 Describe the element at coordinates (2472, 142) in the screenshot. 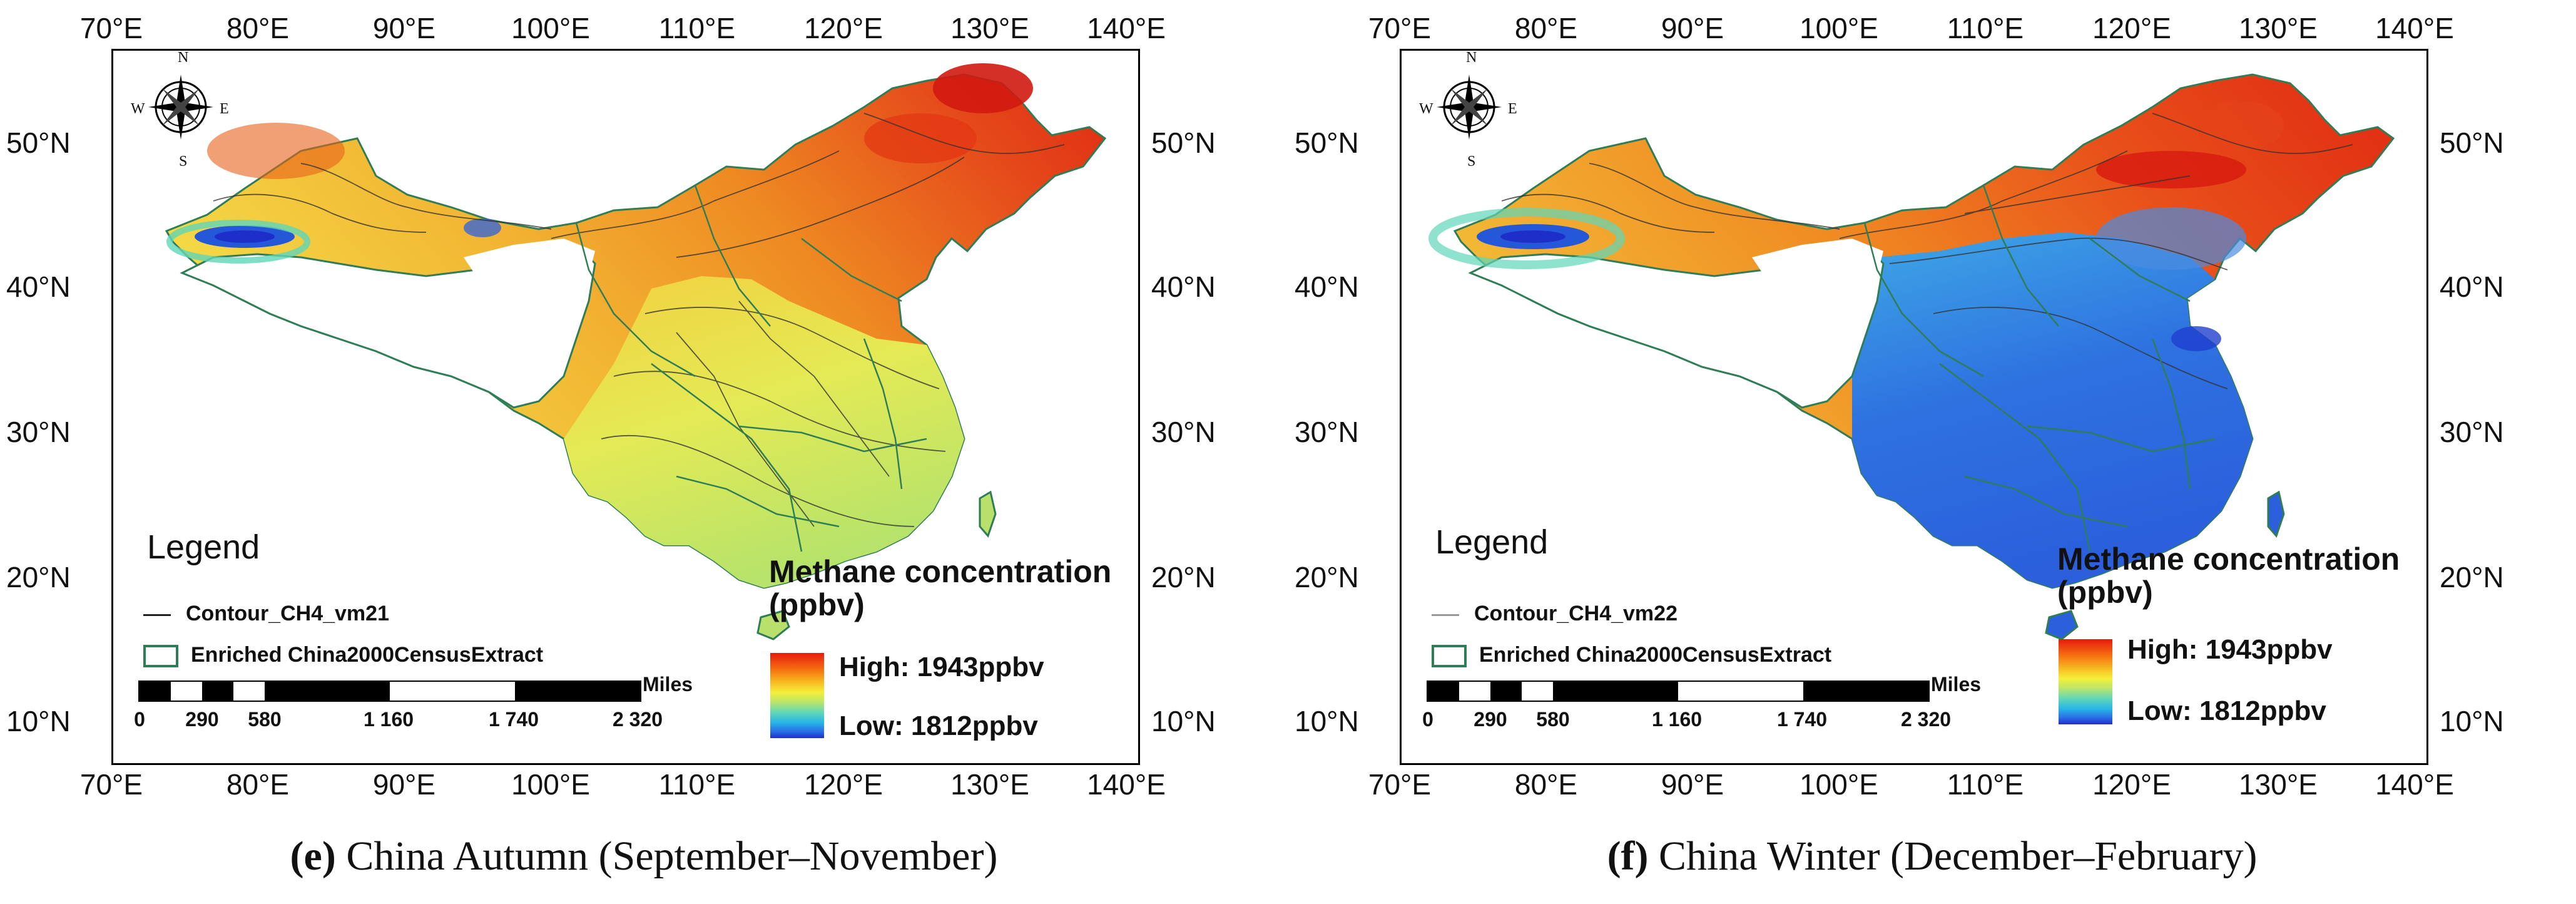

I see `lat-tick-right: 50°N` at that location.